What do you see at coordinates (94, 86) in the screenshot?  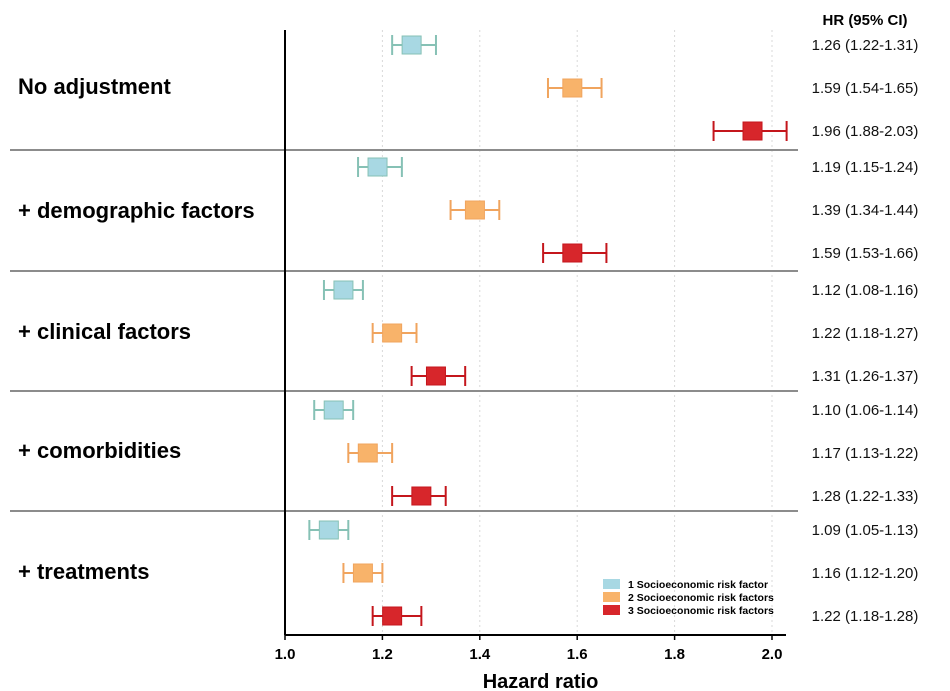 I see `group-label: No adjustment` at bounding box center [94, 86].